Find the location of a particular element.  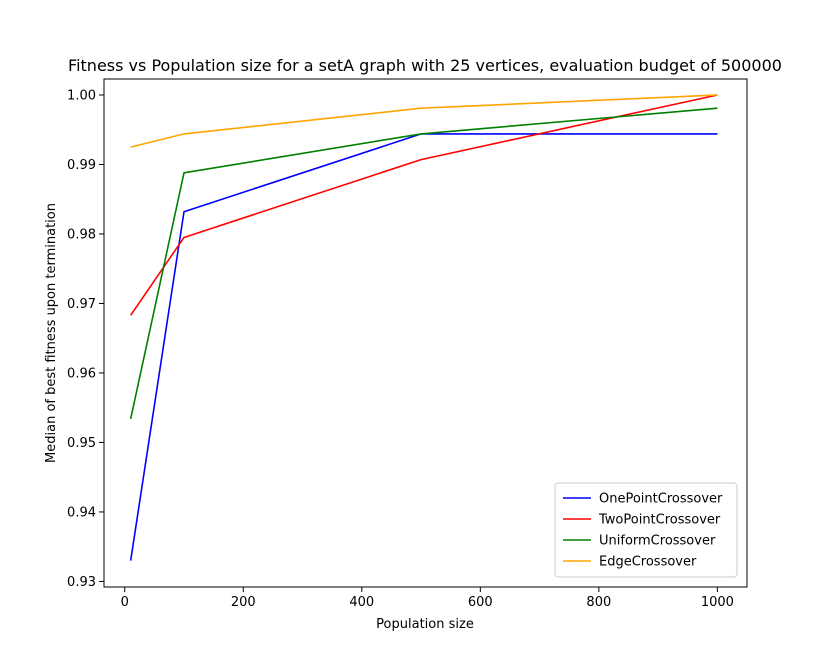

legend-label: UniformCrossover is located at coordinates (657, 541).